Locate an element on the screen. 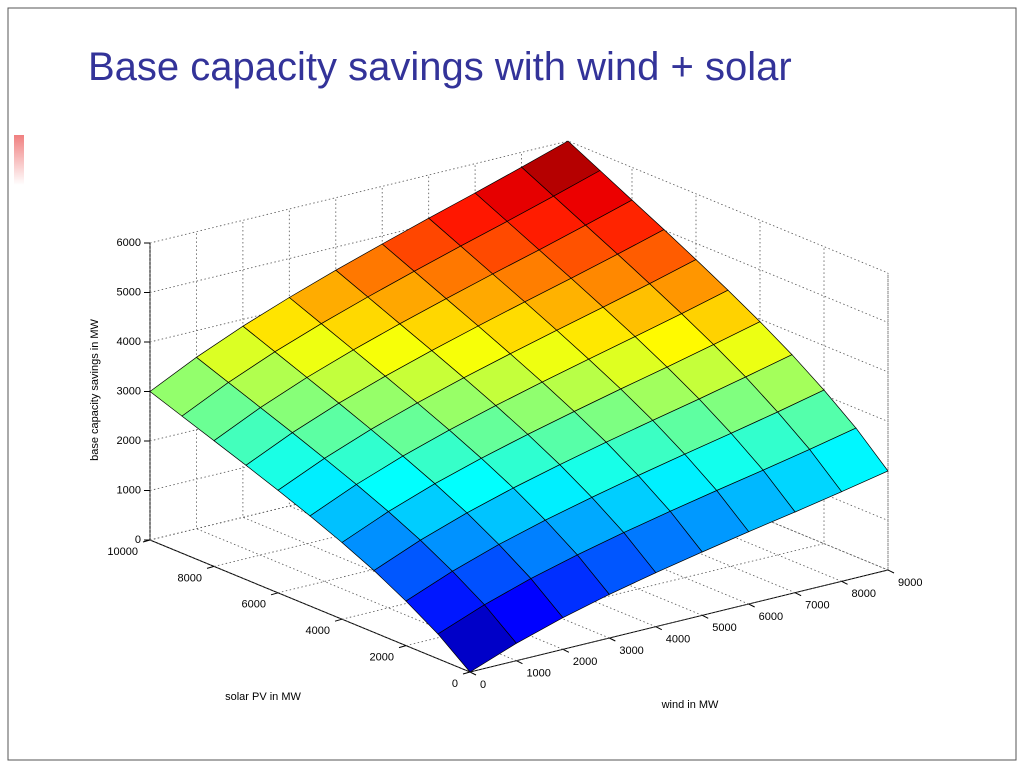 The height and width of the screenshot is (768, 1024). z-tick-label: 5000 is located at coordinates (129, 292).